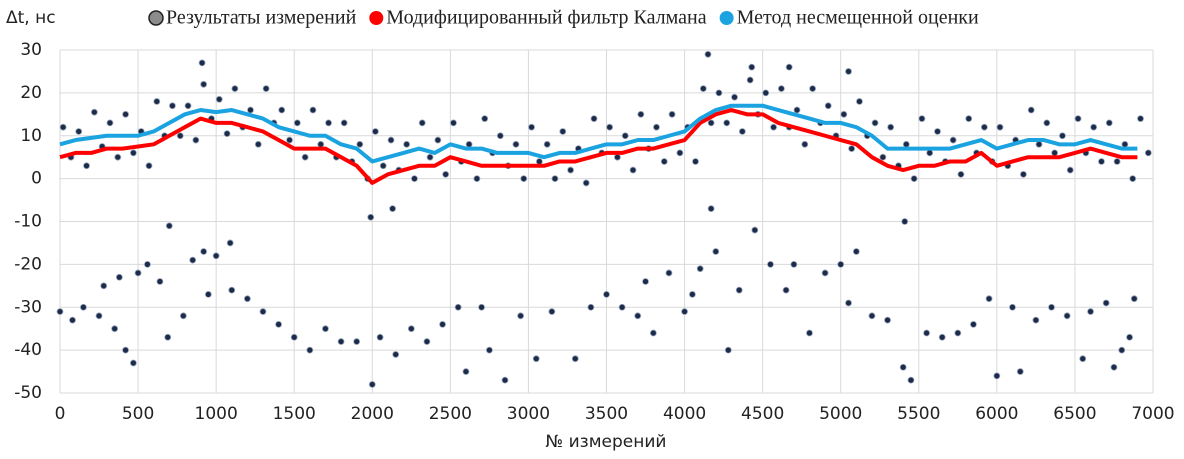 The height and width of the screenshot is (459, 1184). I want to click on legend-label: Результаты измерений, so click(261, 18).